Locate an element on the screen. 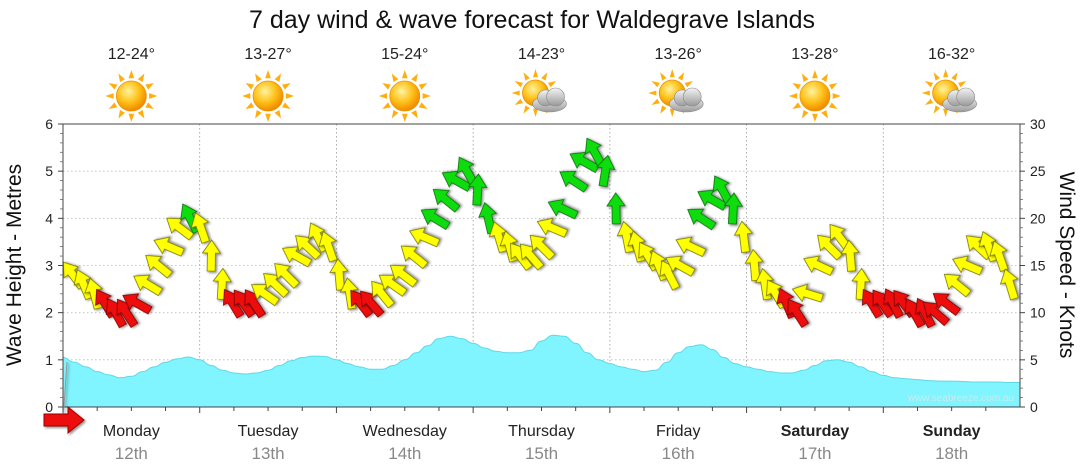 This screenshot has height=475, width=1080. left-tick-label: 0 is located at coordinates (49, 407).